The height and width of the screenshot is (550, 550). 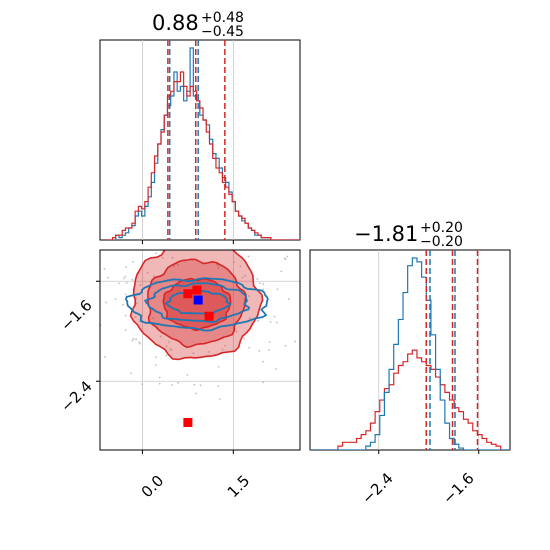 I want to click on histogram-red, so click(x=203, y=155).